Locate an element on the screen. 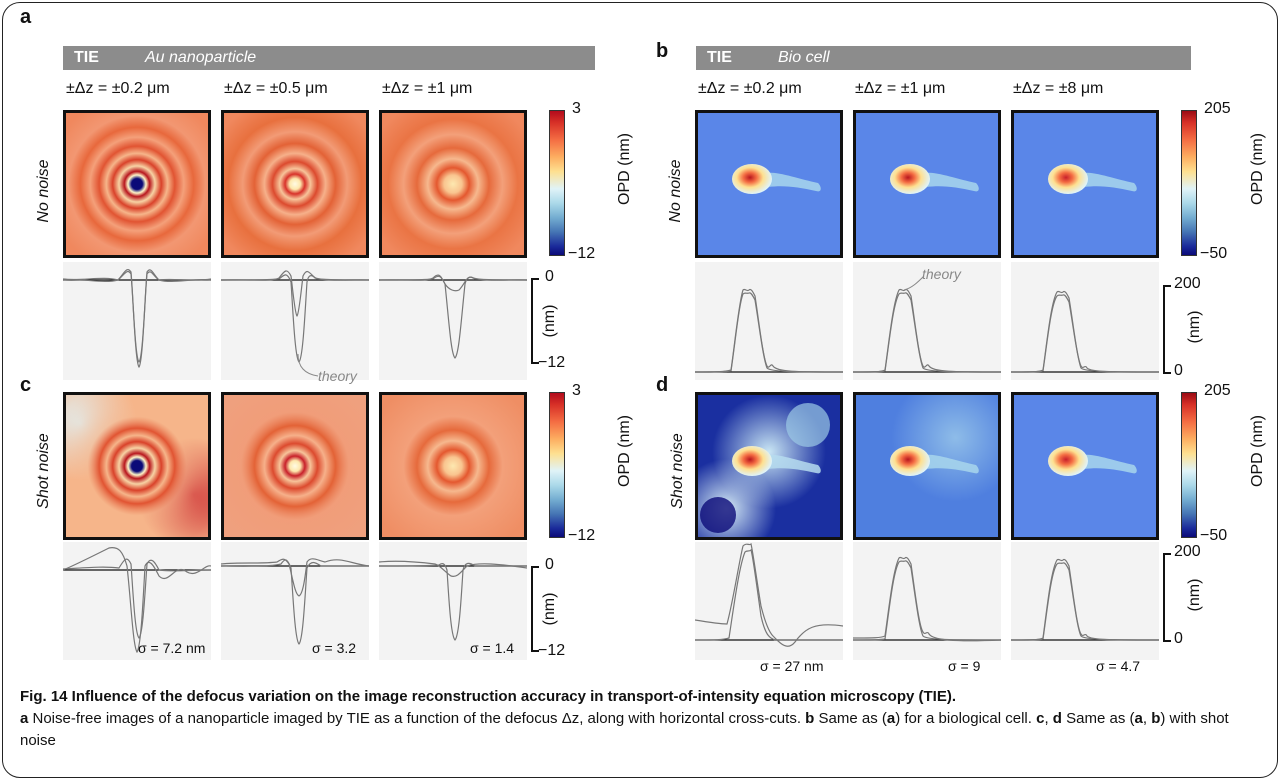 The height and width of the screenshot is (780, 1282). profile-d2 is located at coordinates (927, 601).